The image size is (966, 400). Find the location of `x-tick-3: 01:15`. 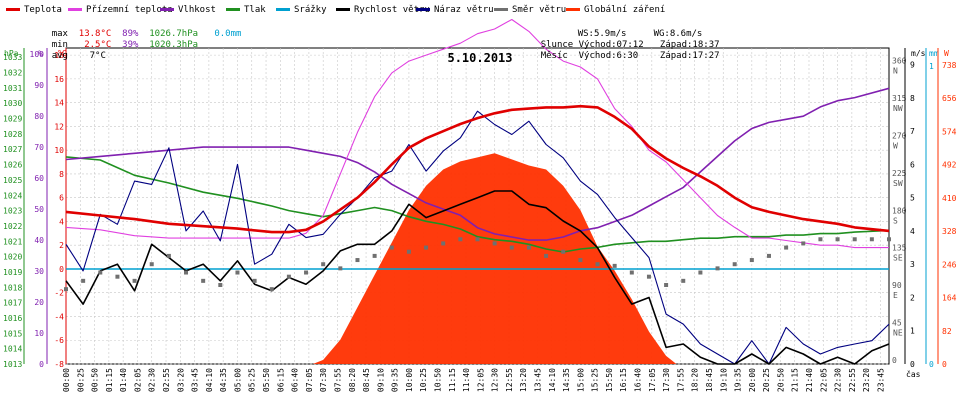

x-tick-3: 01:15 is located at coordinates (109, 380).